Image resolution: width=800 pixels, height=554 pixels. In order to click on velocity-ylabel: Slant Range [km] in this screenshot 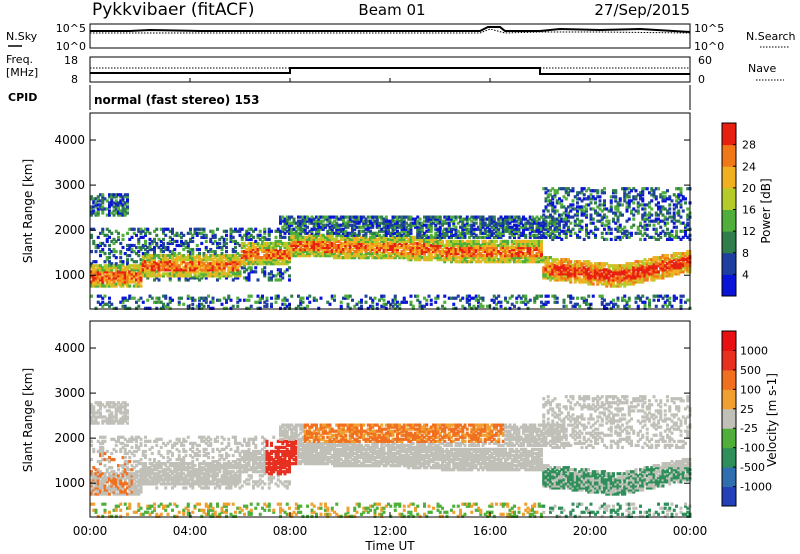, I will do `click(28, 420)`.